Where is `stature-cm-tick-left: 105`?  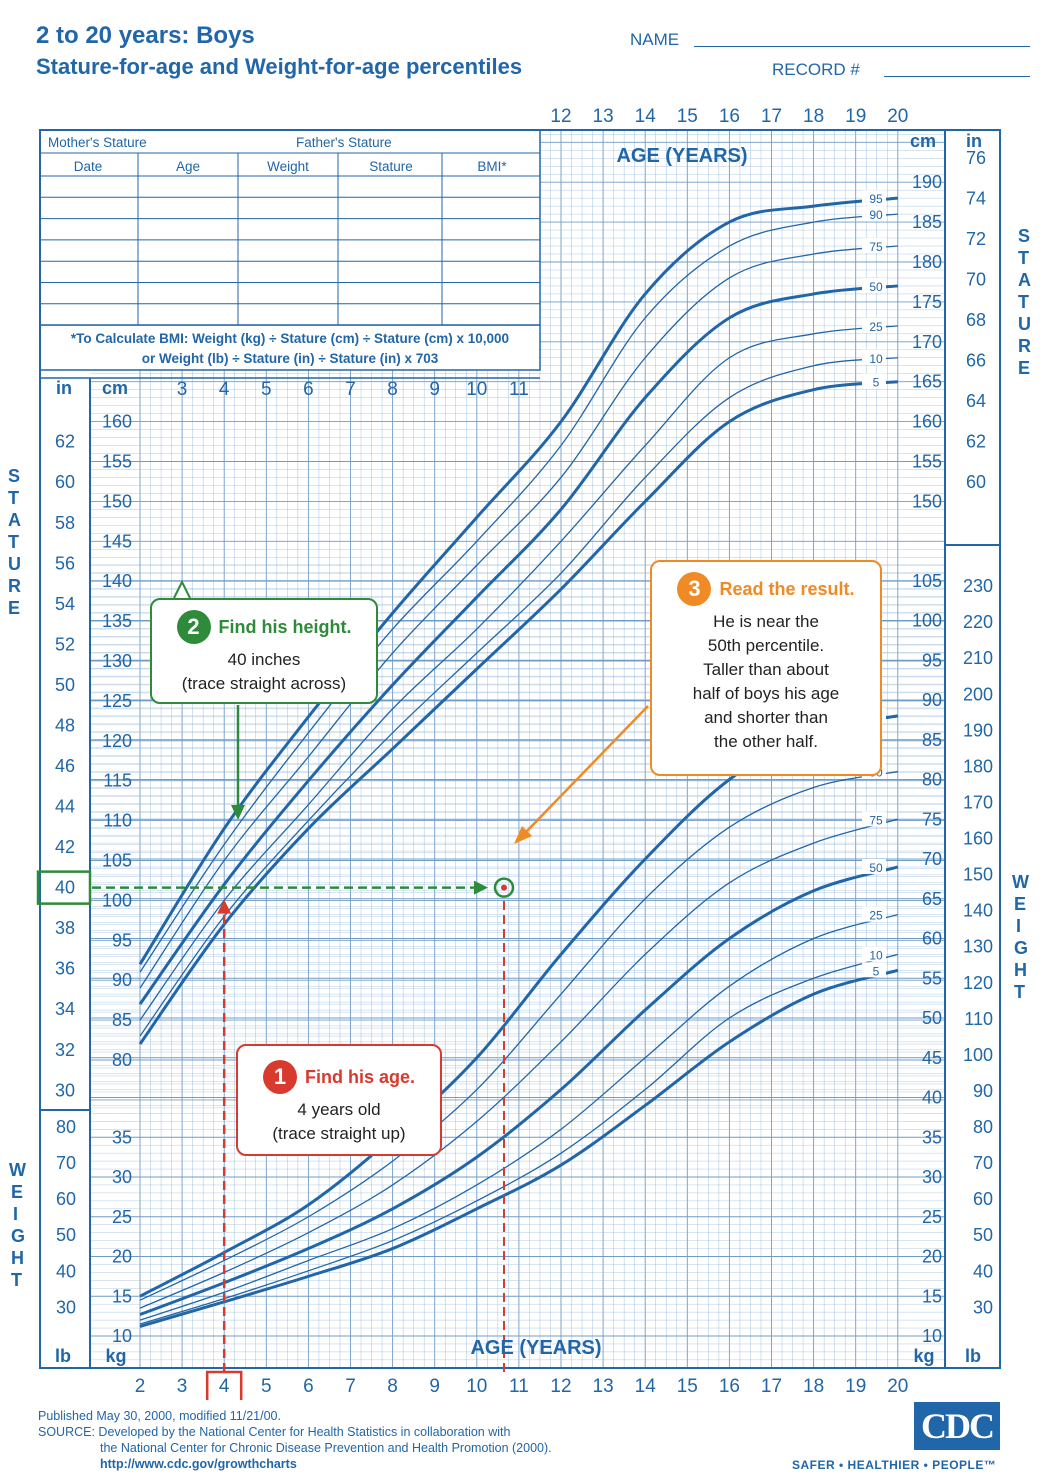
stature-cm-tick-left: 105 is located at coordinates (117, 861).